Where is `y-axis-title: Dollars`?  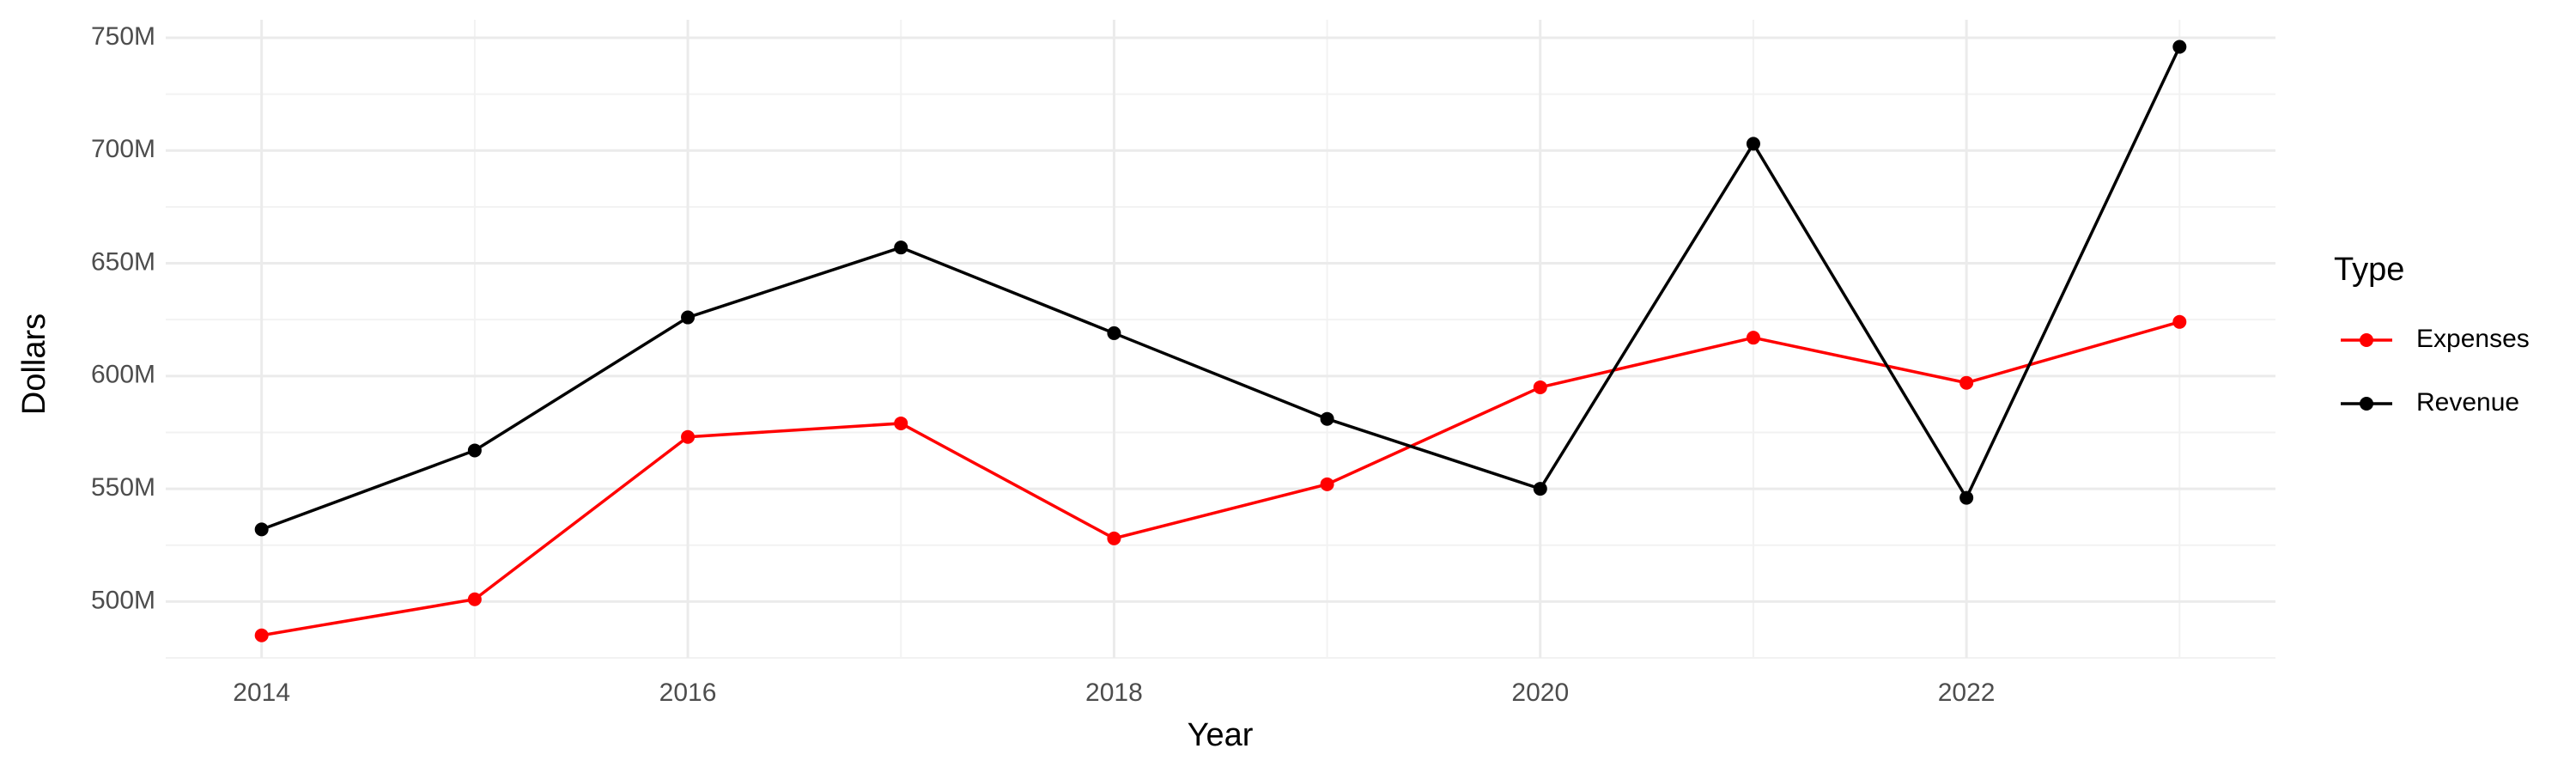
y-axis-title: Dollars is located at coordinates (34, 364).